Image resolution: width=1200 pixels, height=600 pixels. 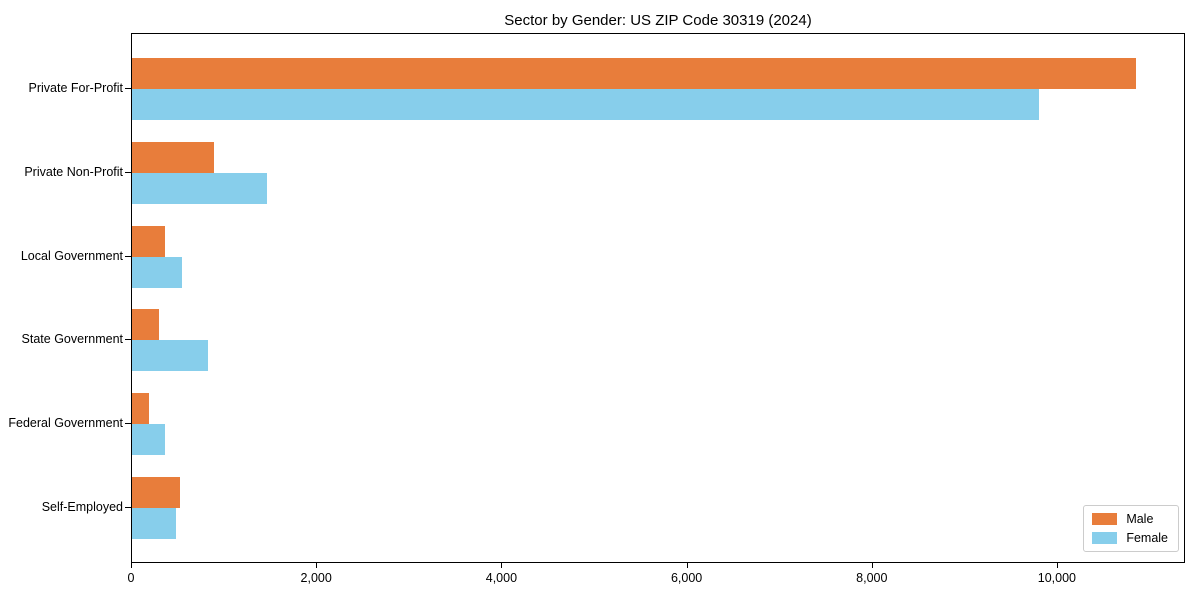 What do you see at coordinates (316, 578) in the screenshot?
I see `x-tick-label: 2,000` at bounding box center [316, 578].